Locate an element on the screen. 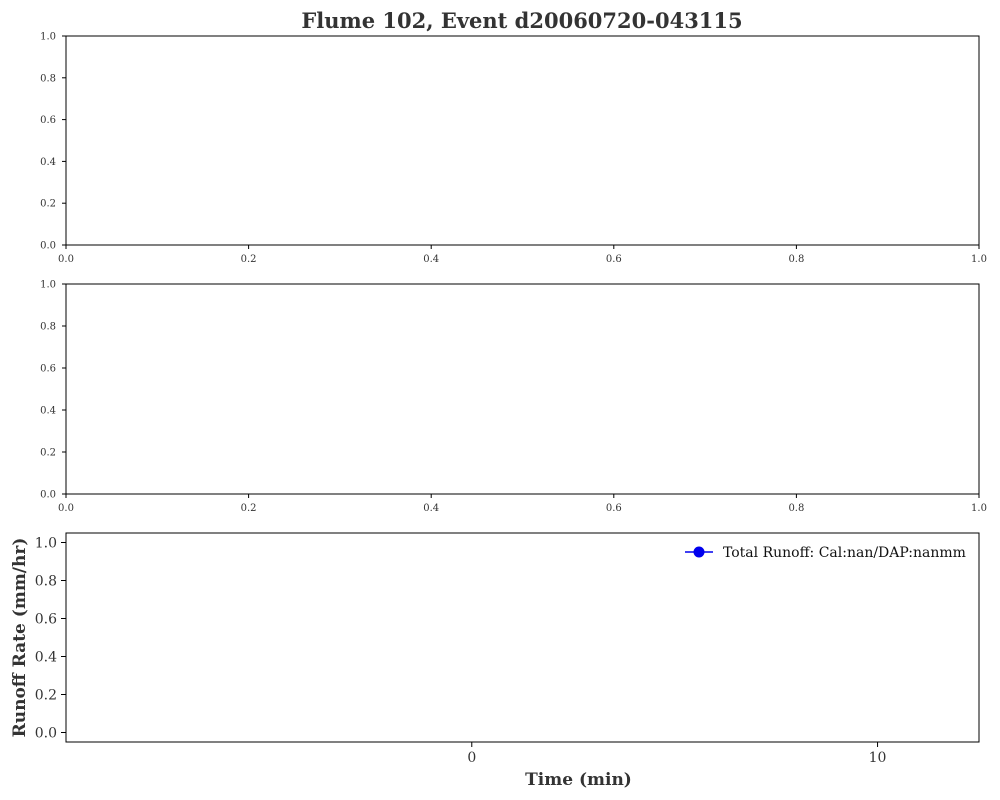  y-axis-label: Runoff Rate (mm/hr) is located at coordinates (20, 638).